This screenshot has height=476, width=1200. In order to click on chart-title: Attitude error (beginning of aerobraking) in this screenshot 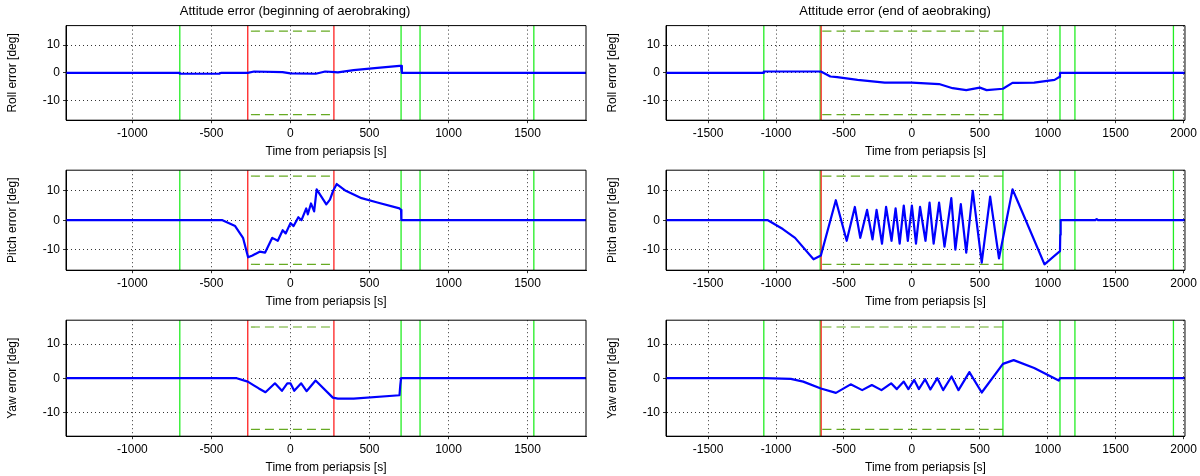, I will do `click(295, 11)`.